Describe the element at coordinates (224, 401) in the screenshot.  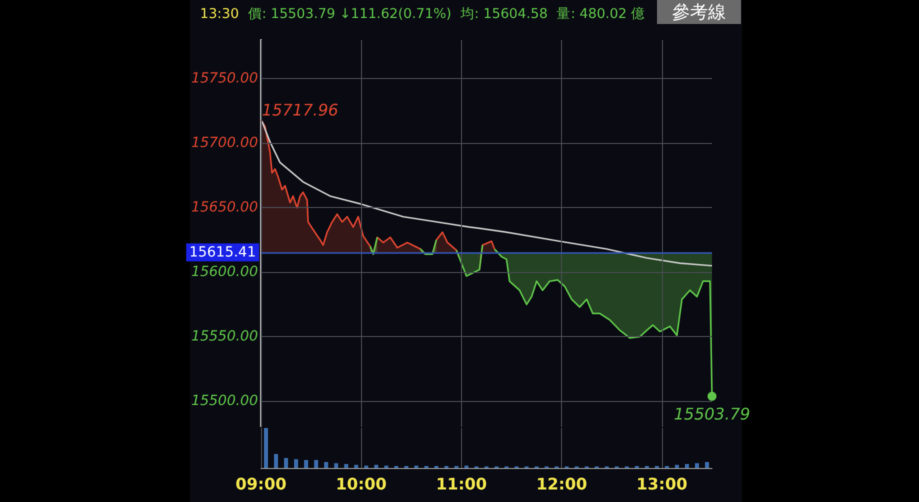
I see `y-tick-label: 15500.00` at that location.